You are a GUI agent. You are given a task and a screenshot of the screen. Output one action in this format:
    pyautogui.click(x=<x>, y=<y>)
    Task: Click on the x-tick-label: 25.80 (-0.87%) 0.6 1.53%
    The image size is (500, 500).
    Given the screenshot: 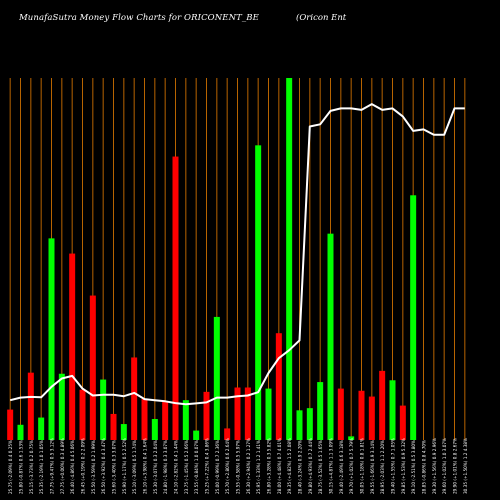 What is the action you would take?
    pyautogui.click(x=21, y=467)
    